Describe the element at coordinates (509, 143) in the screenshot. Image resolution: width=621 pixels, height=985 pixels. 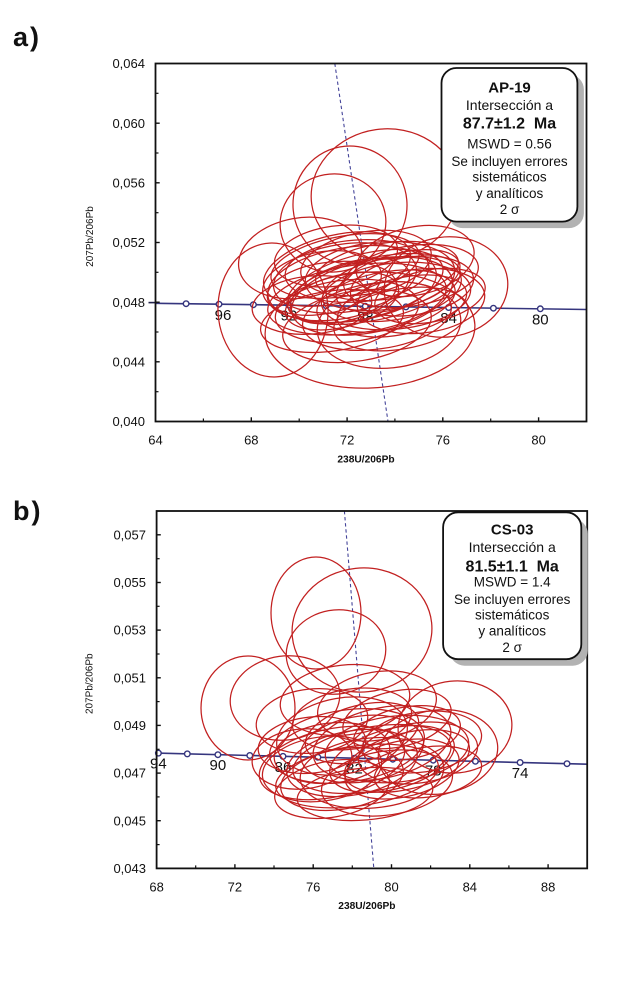
I see `svg-text: MSWD = 0.56` at that location.